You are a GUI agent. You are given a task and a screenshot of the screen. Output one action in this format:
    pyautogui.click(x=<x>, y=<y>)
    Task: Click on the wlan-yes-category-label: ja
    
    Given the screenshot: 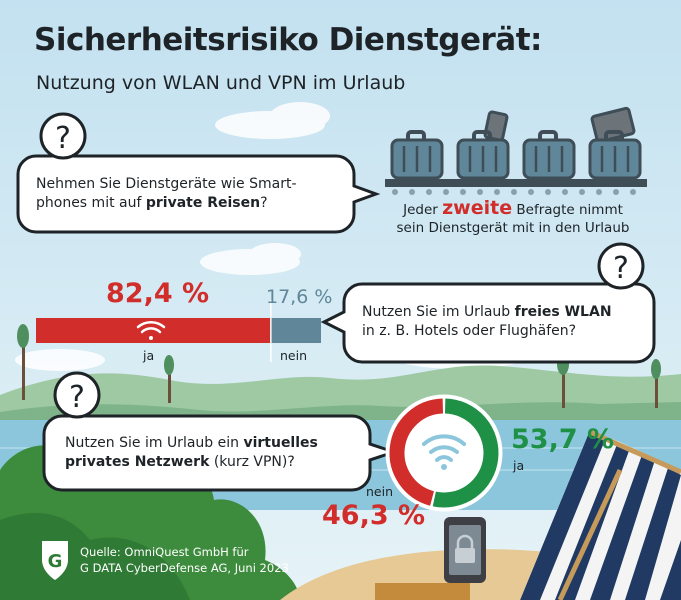 What is the action you would take?
    pyautogui.click(x=149, y=355)
    